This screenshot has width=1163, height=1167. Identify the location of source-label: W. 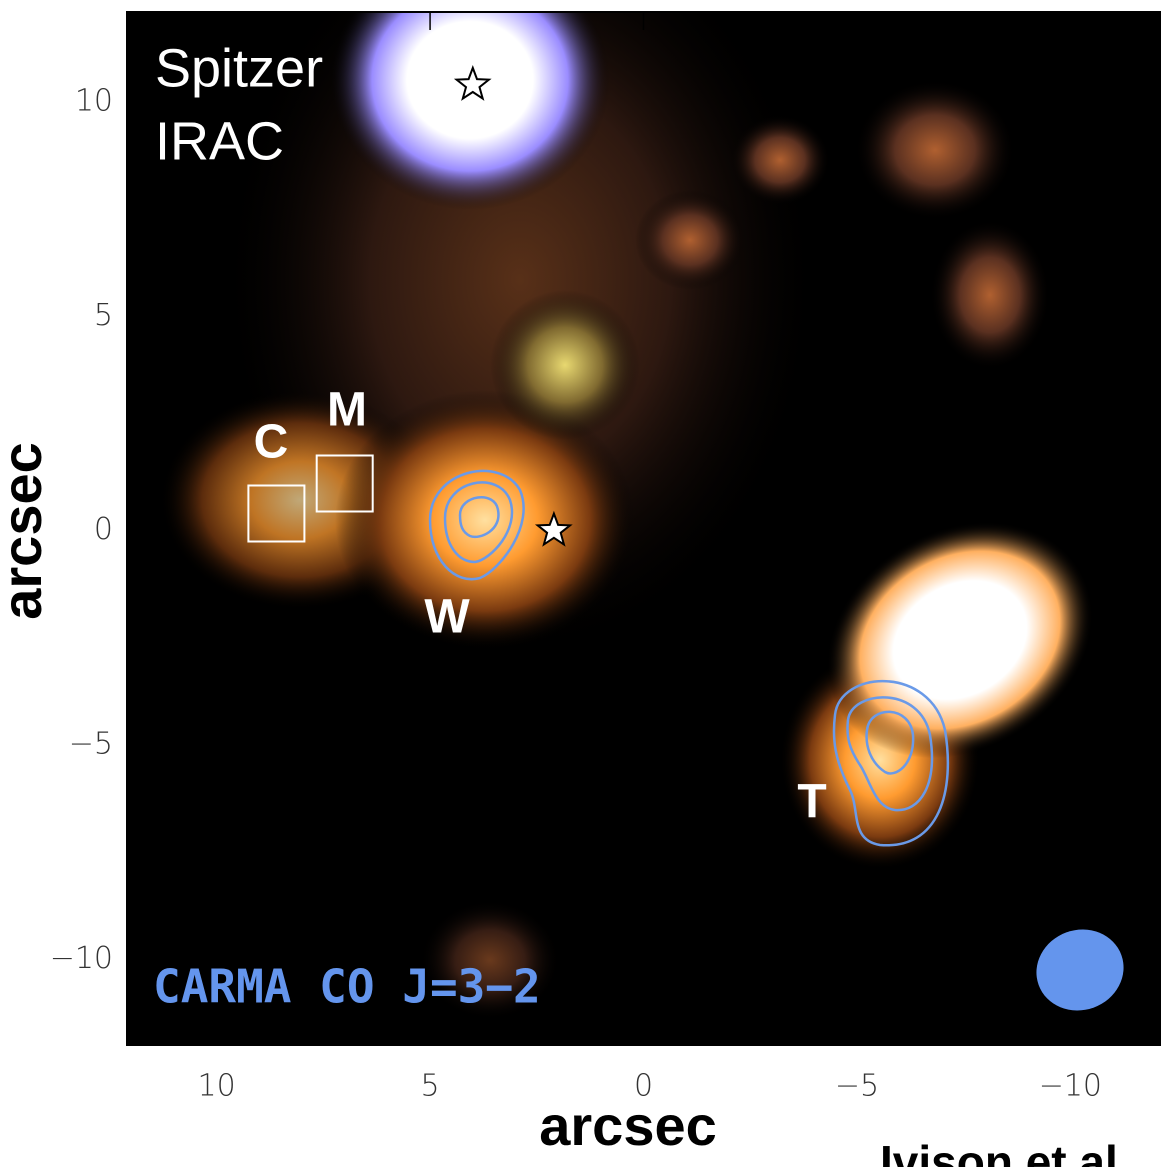
(447, 617).